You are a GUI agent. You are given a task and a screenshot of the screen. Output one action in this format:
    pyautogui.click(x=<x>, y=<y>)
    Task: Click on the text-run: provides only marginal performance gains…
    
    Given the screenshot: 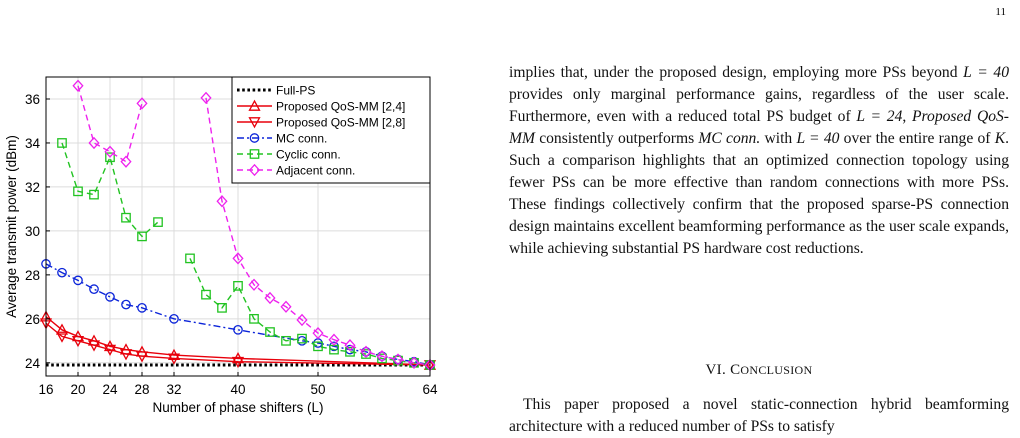 What is the action you would take?
    pyautogui.click(x=759, y=105)
    